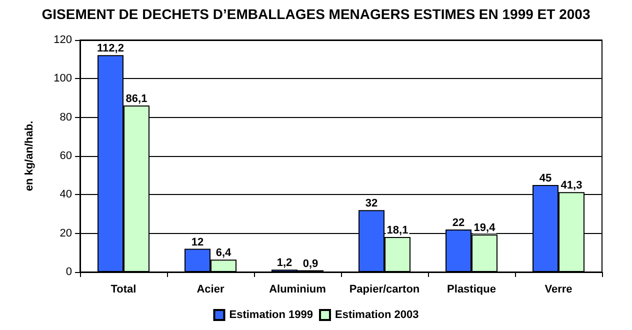 Image resolution: width=632 pixels, height=330 pixels. Describe the element at coordinates (316, 14) in the screenshot. I see `chart-title: GISEMENT DE DECHETS D’EMBALLAGES MENAGERS ESTIMES EN 1999 ET 2003` at that location.